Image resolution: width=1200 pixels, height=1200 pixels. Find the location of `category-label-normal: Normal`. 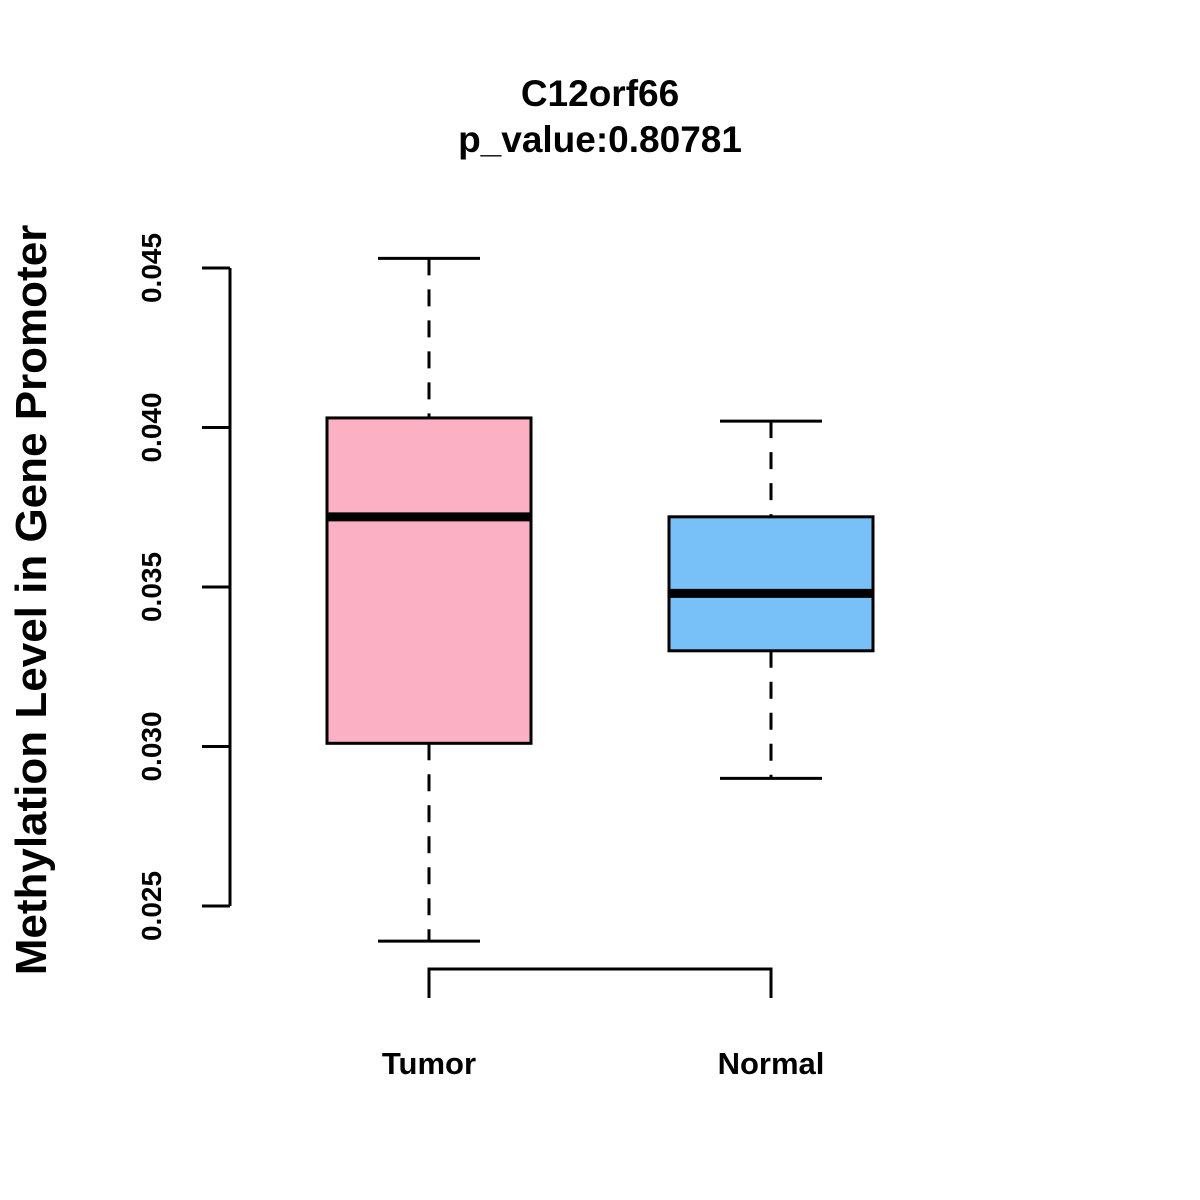

category-label-normal: Normal is located at coordinates (771, 1063).